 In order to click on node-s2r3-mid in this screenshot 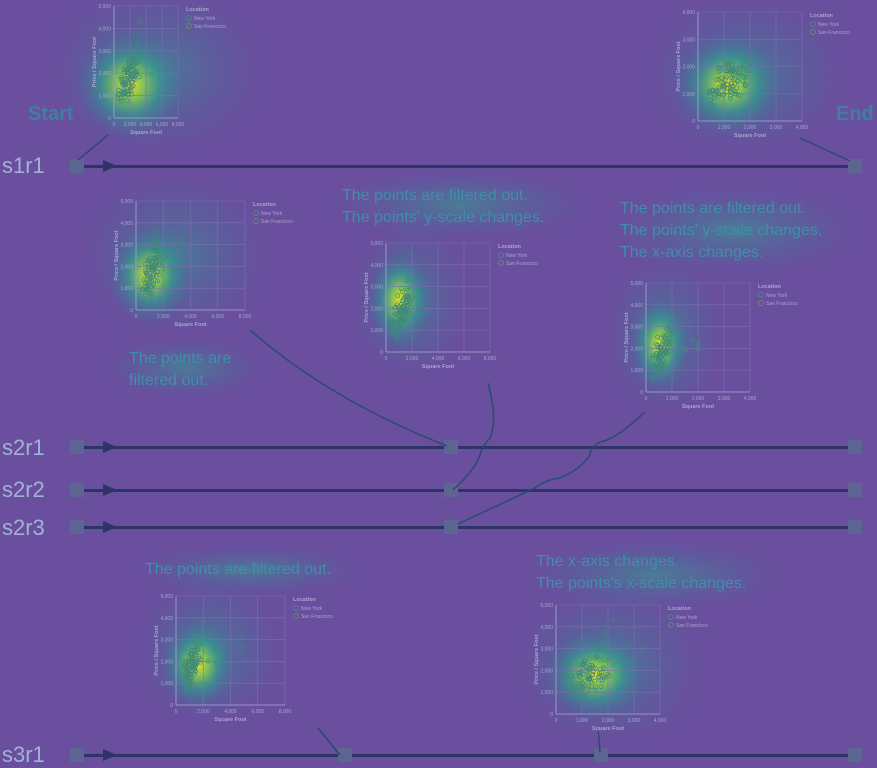, I will do `click(451, 527)`.